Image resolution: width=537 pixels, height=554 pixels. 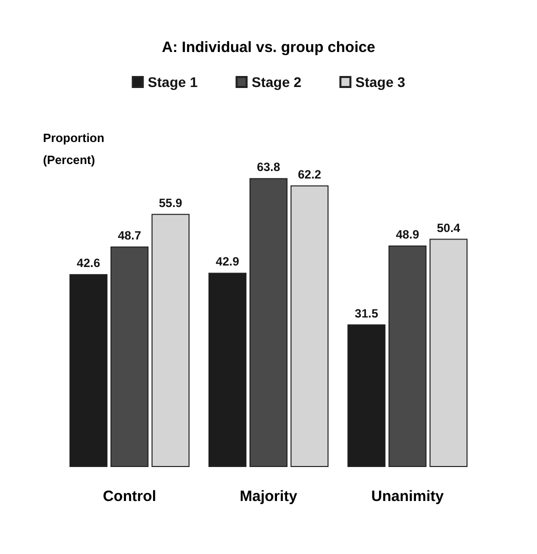 I want to click on data-label: 50.4, so click(x=448, y=227).